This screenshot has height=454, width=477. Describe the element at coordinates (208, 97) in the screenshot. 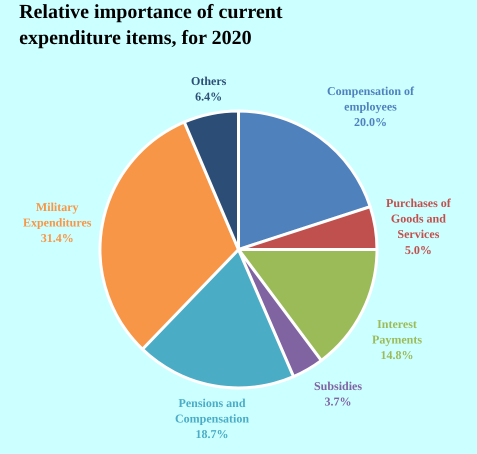

I see `data-label: 6.4%` at that location.